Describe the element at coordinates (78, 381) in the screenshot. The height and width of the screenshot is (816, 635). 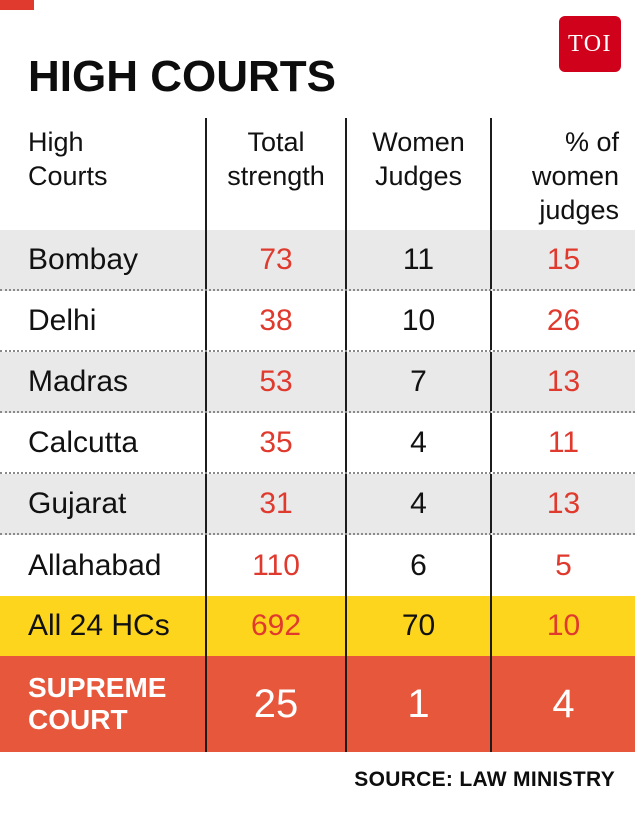
I see `row-name: Madras` at that location.